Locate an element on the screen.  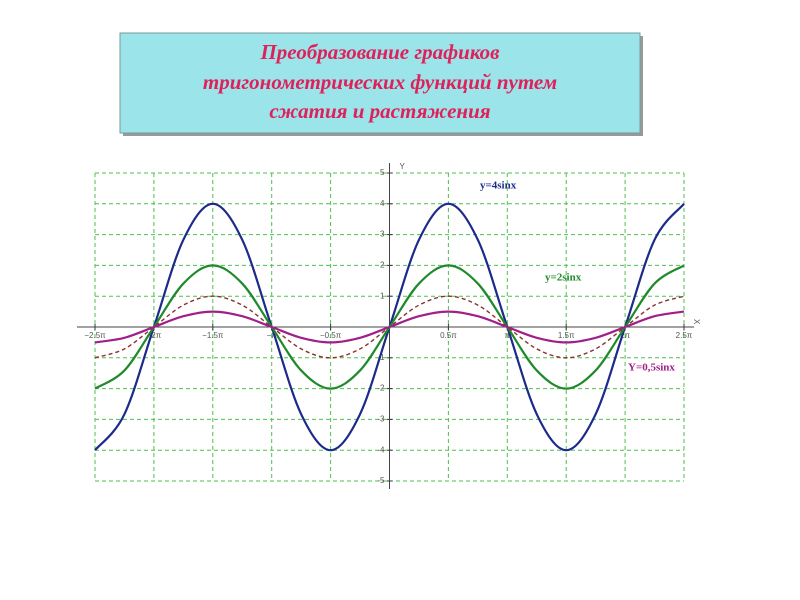
legend-label: y=4sinx is located at coordinates (498, 186).